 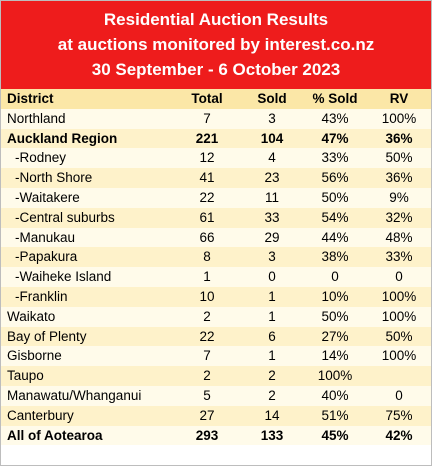 I want to click on table-row: -Waiheke Island 1 0 0 0, so click(x=216, y=277).